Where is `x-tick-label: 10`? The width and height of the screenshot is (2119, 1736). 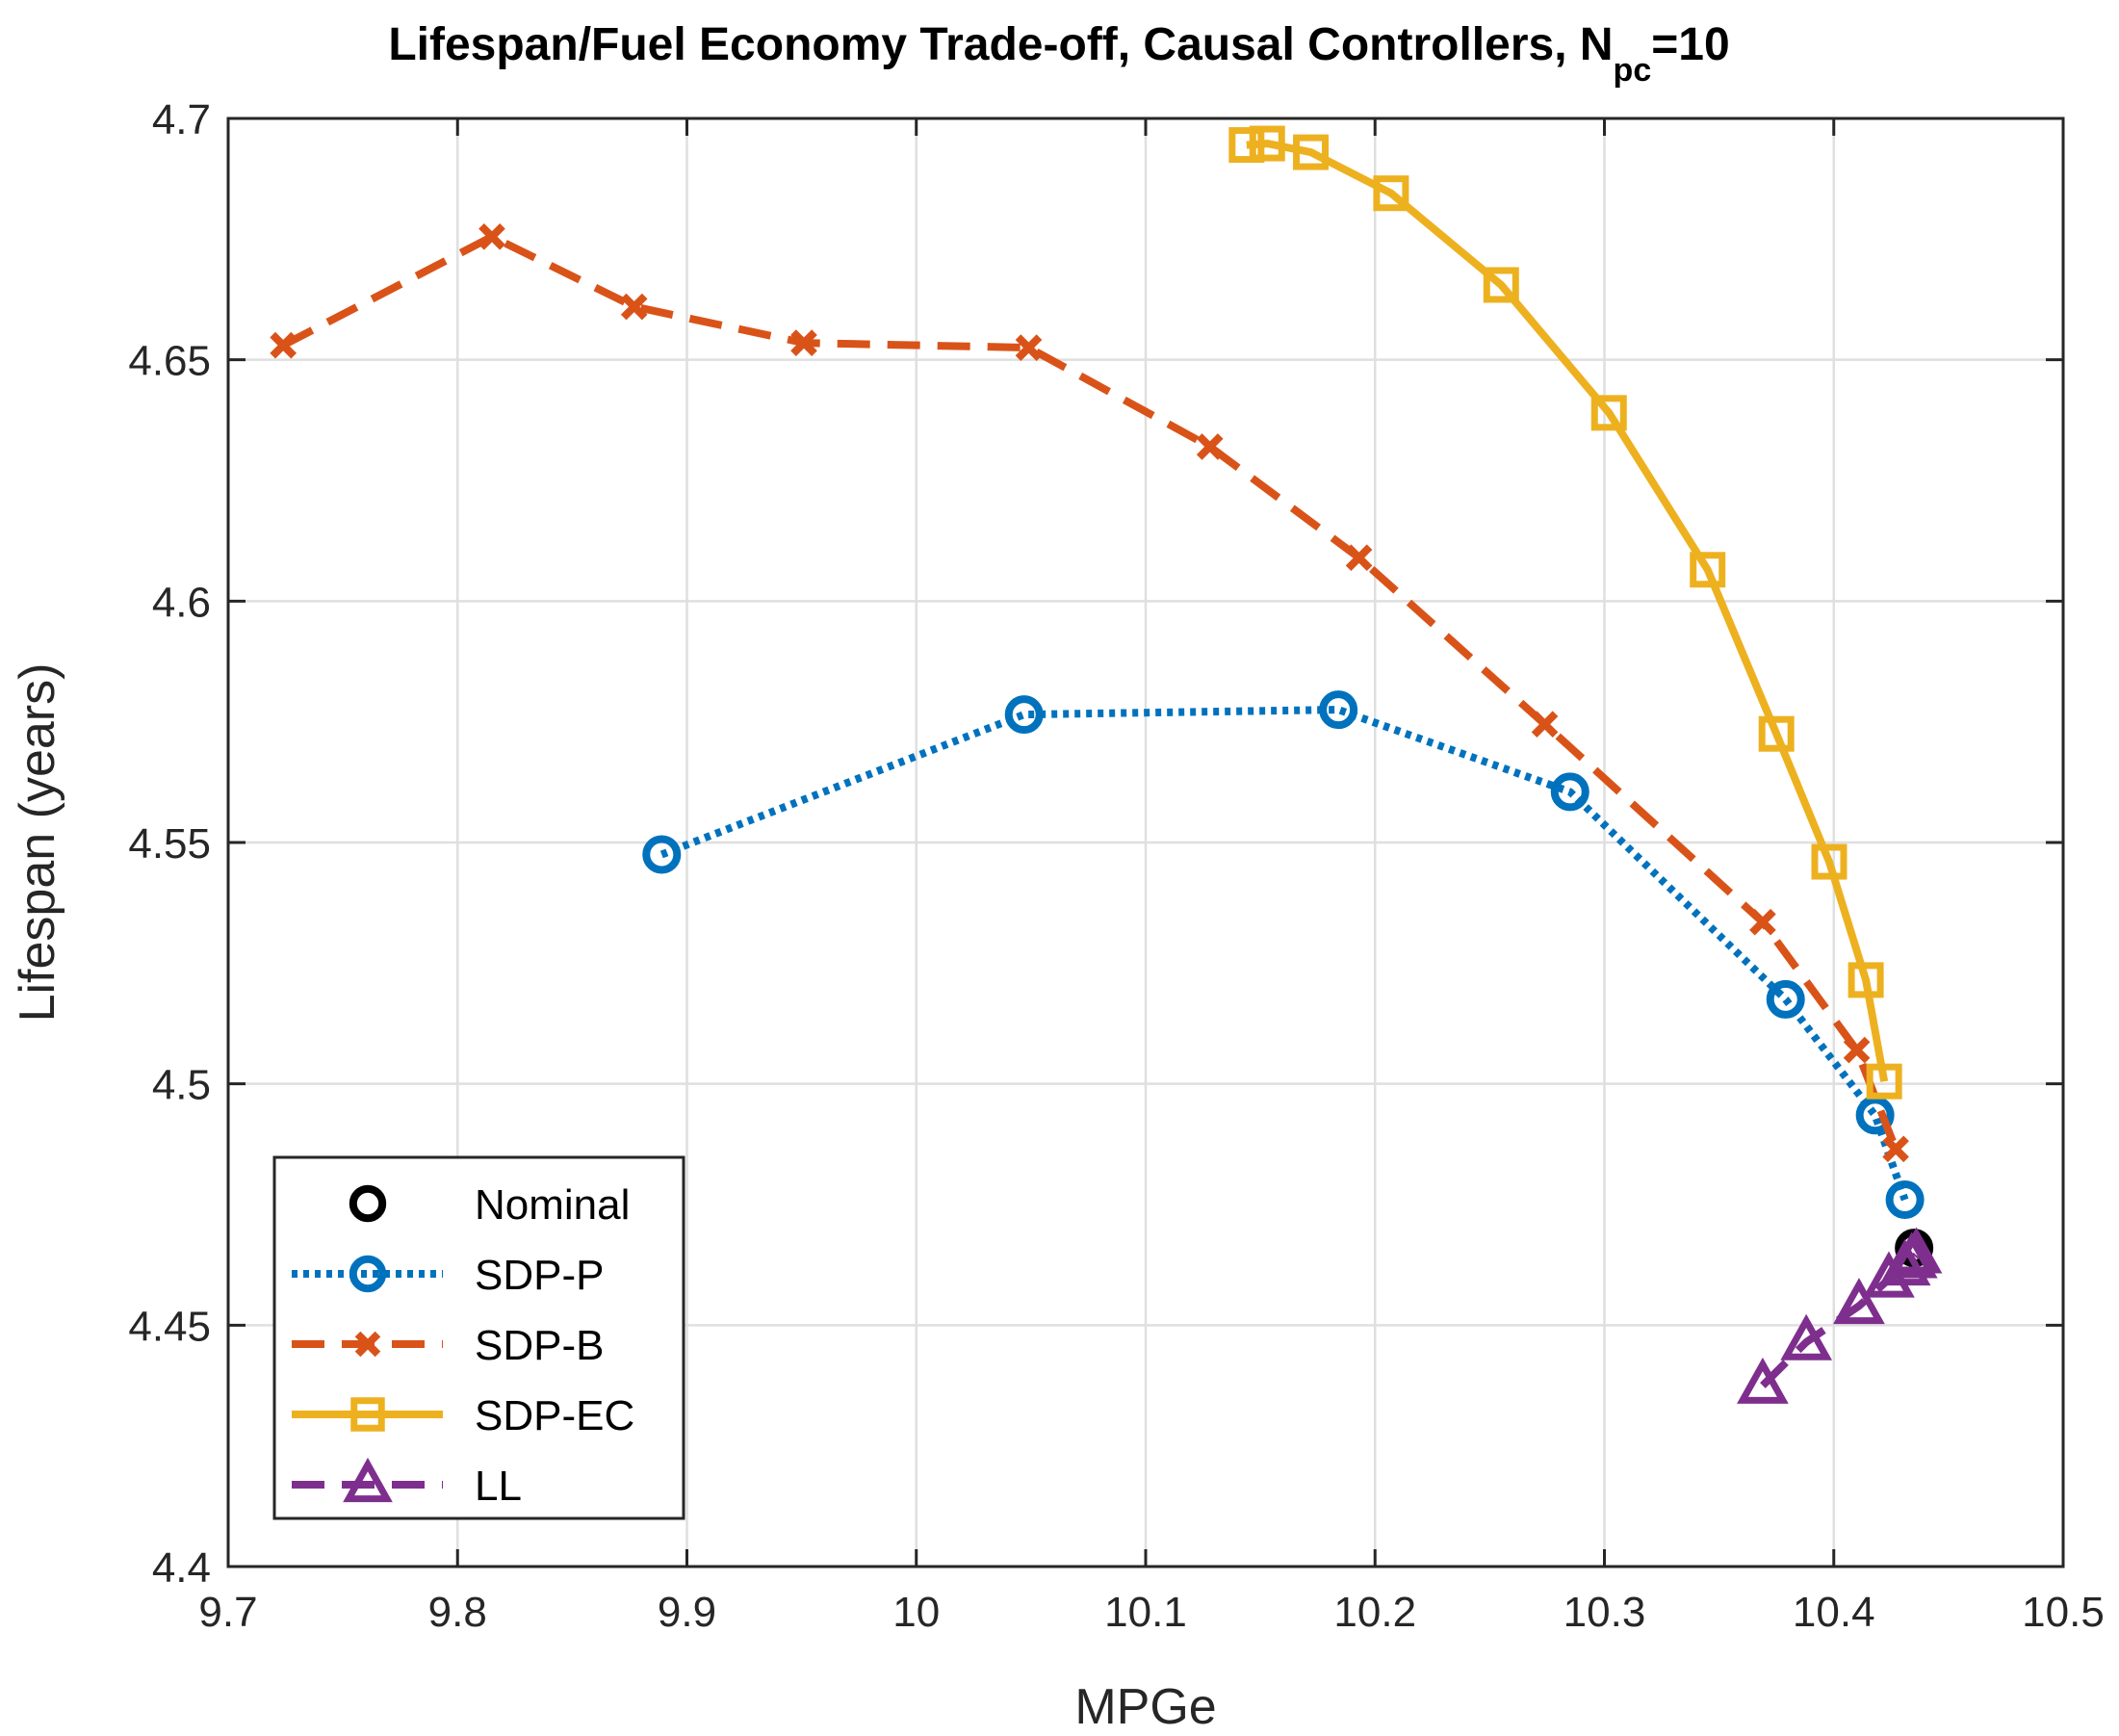
x-tick-label: 10 is located at coordinates (916, 1612).